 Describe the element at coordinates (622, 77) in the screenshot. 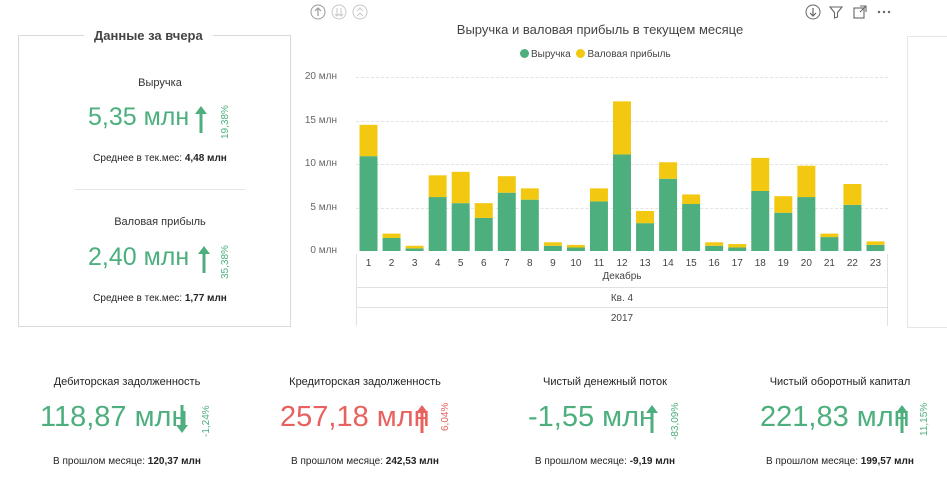

I see `gridline` at that location.